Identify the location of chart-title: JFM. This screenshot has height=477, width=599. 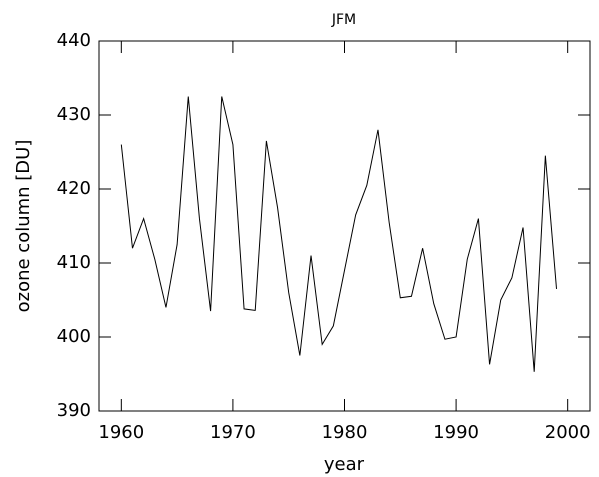
(343, 20).